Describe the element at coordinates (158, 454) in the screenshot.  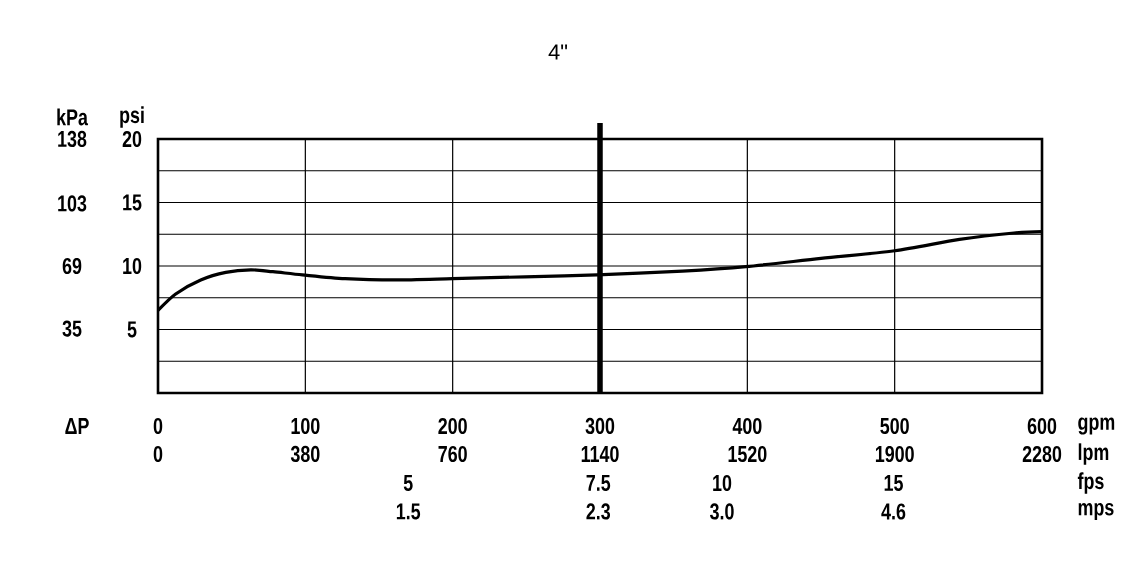
I see `x2-tick-label: 0` at that location.